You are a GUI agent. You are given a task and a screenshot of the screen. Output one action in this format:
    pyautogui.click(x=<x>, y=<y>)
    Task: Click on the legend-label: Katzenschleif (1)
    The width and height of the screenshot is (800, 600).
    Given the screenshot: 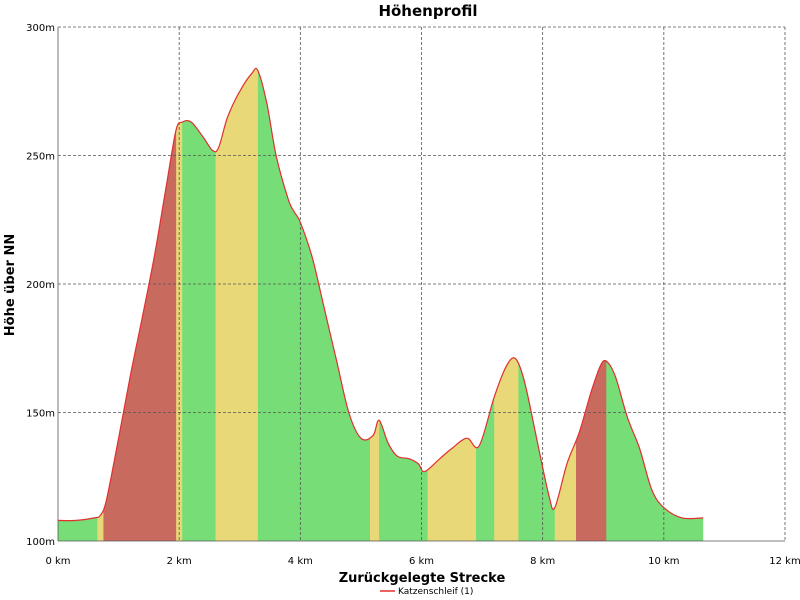 What is the action you would take?
    pyautogui.click(x=435, y=592)
    